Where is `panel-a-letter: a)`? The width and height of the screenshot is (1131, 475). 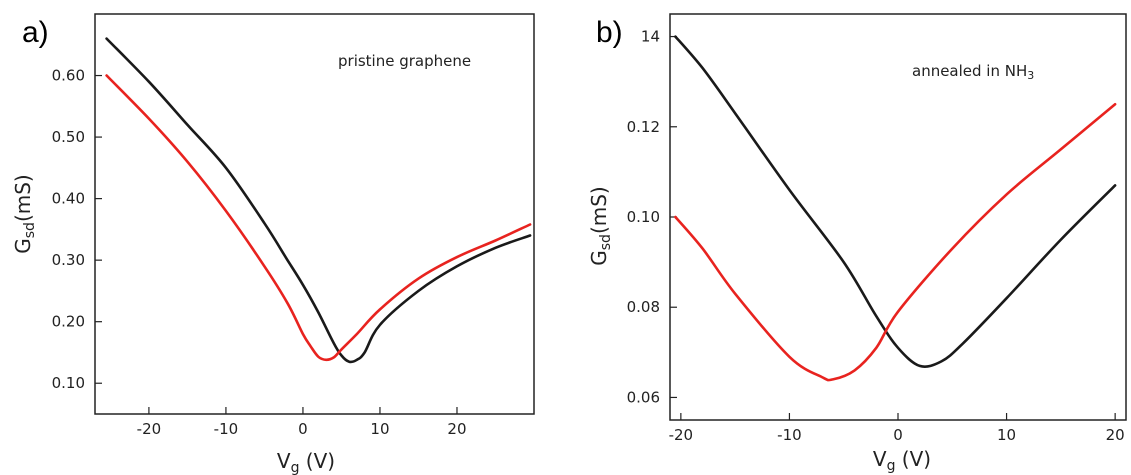 panel-a-letter: a) is located at coordinates (35, 32).